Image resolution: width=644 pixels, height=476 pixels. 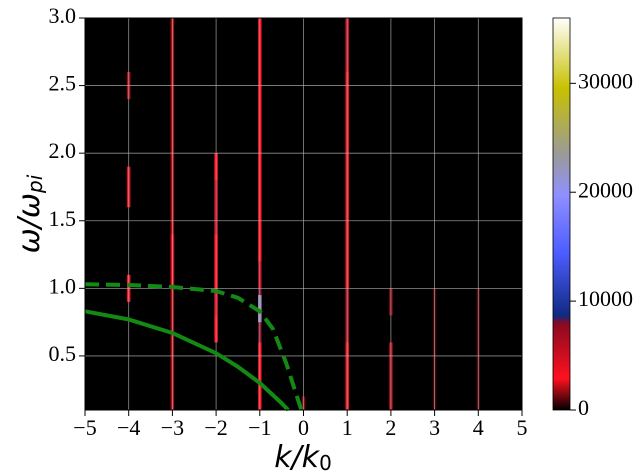 What do you see at coordinates (605, 80) in the screenshot?
I see `colorbar-tick-label: 30000` at bounding box center [605, 80].